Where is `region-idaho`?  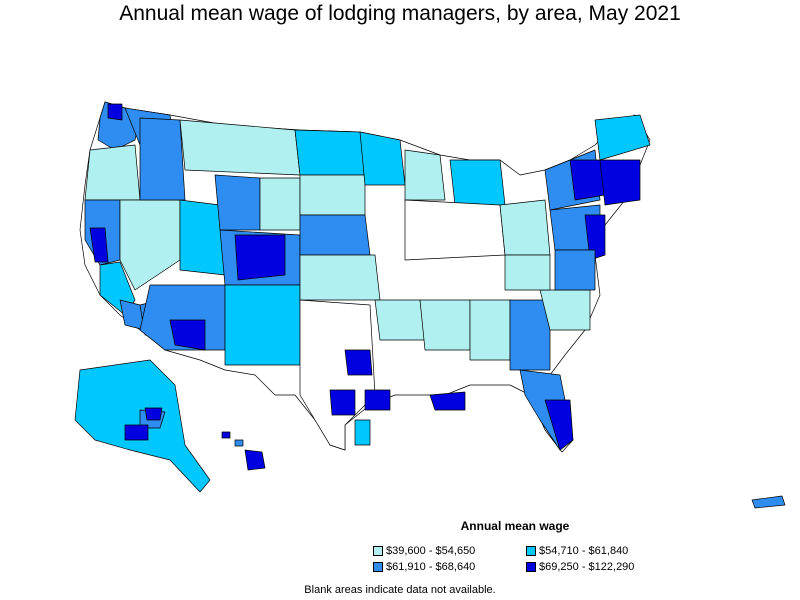
region-idaho is located at coordinates (162, 159).